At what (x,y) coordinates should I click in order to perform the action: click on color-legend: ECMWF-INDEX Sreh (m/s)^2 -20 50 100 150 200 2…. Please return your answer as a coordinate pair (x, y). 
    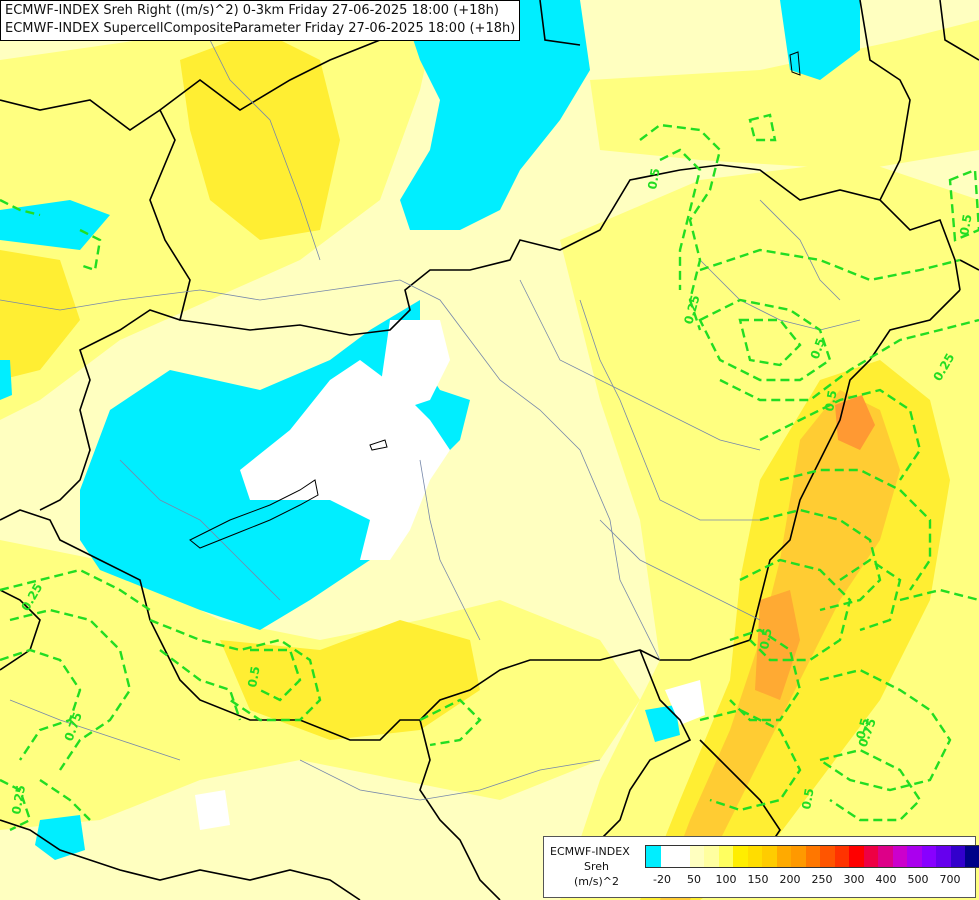
    Looking at the image, I should click on (761, 867).